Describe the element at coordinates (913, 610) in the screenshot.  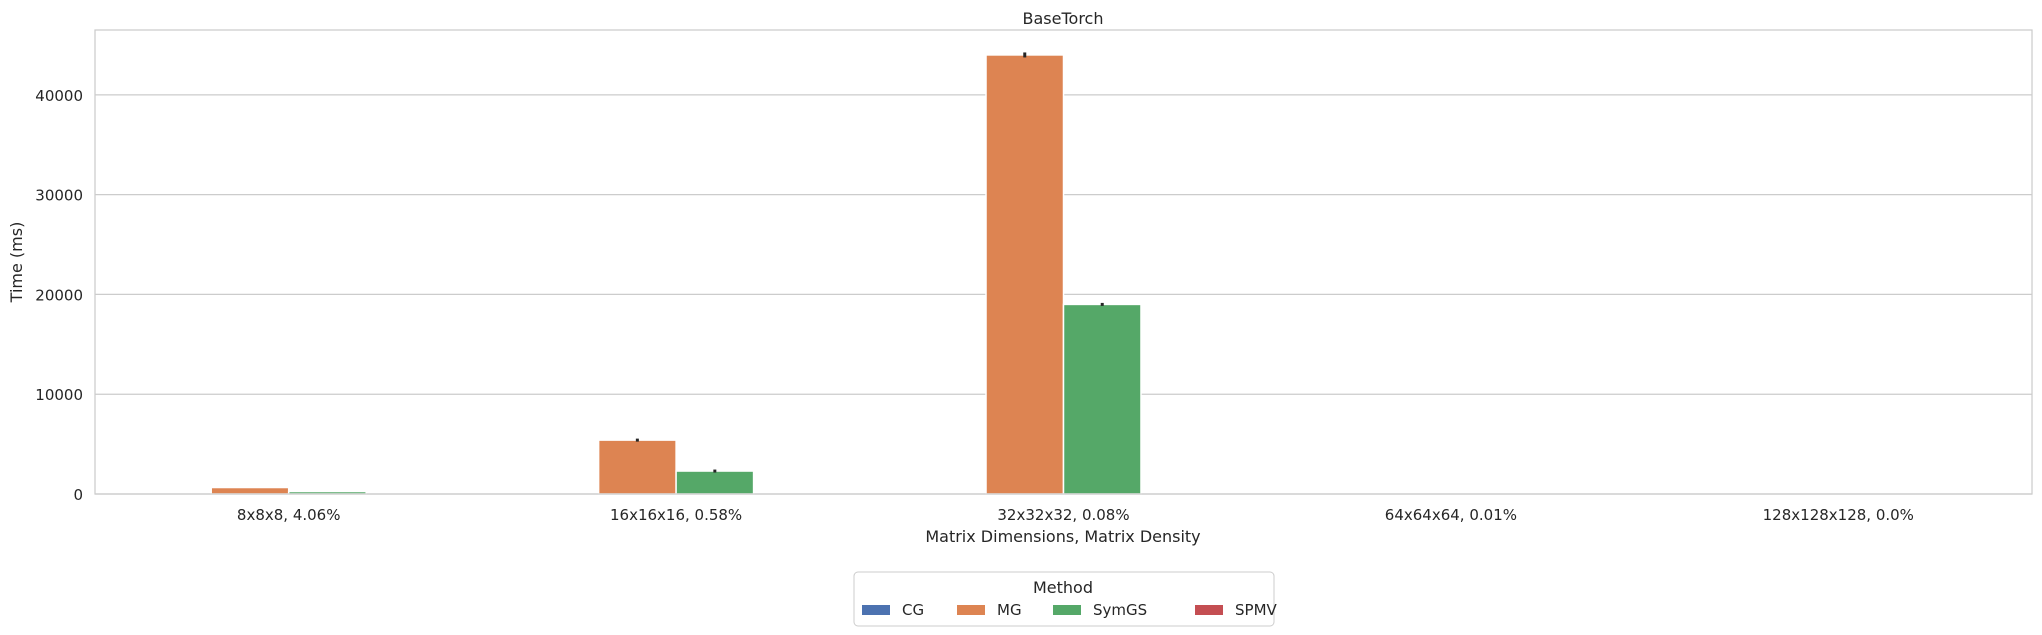
I see `legend-label-cg: CG` at that location.